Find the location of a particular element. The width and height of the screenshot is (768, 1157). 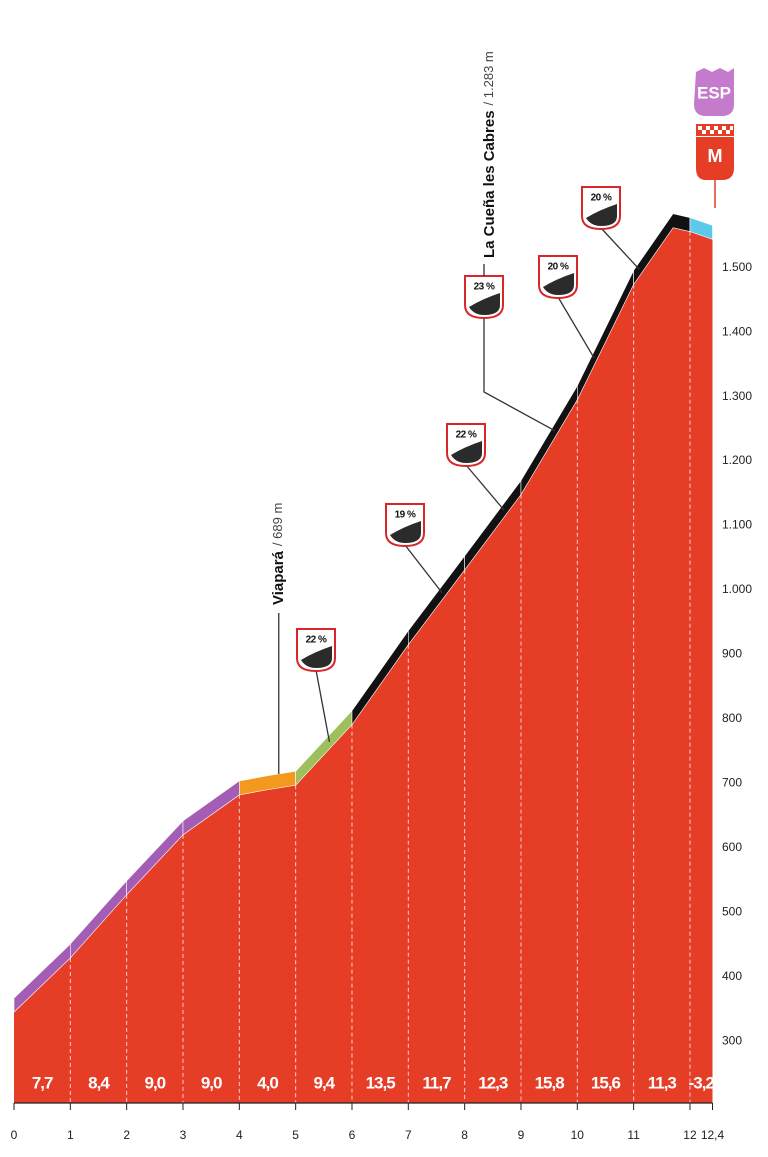

x-tick-label: 1 is located at coordinates (70, 1135).